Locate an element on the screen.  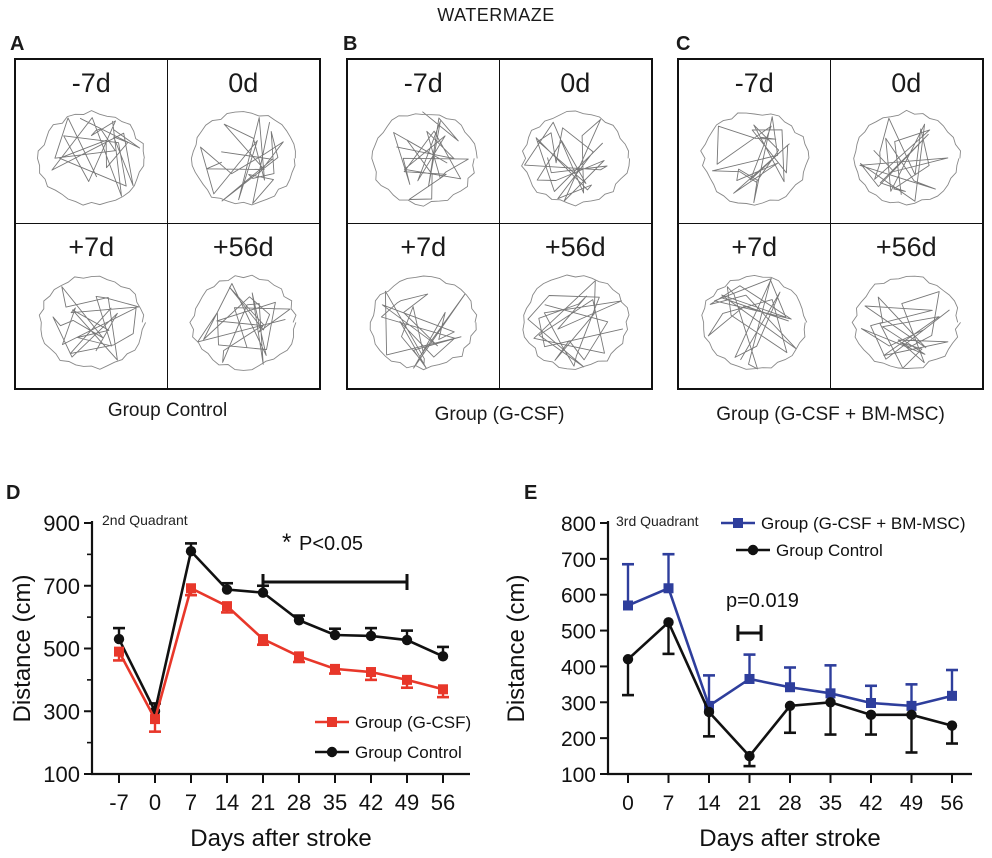
maze-cell-b-plus7d: +7d is located at coordinates (424, 306).